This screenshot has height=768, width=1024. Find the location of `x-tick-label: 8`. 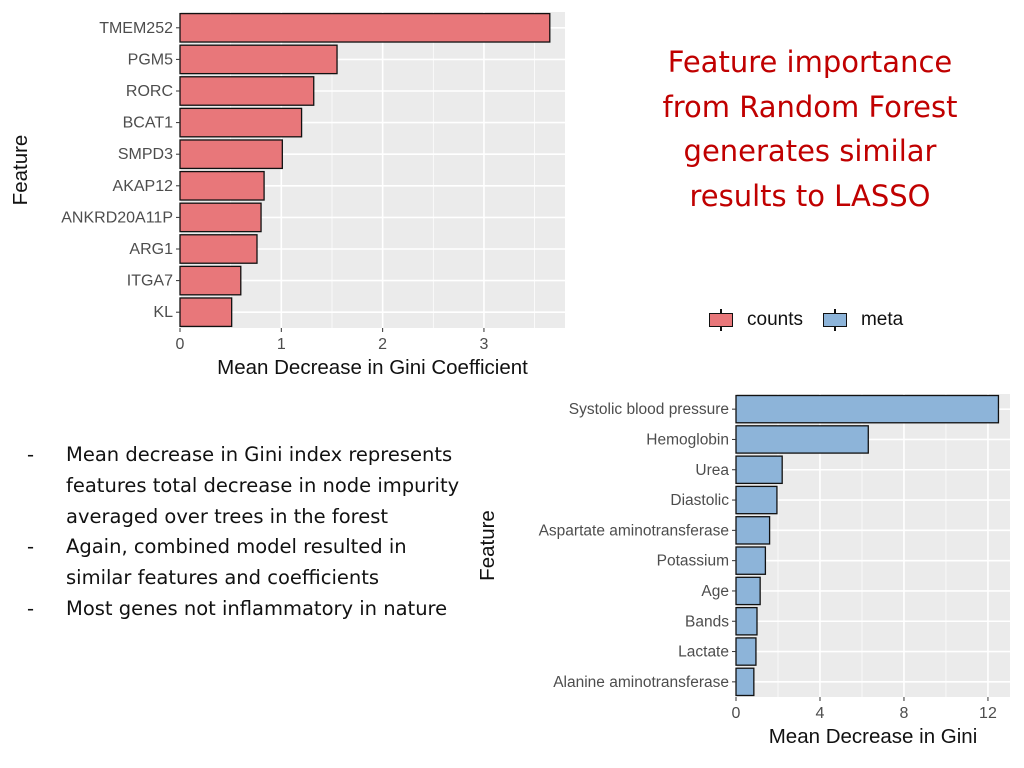

x-tick-label: 8 is located at coordinates (904, 713).